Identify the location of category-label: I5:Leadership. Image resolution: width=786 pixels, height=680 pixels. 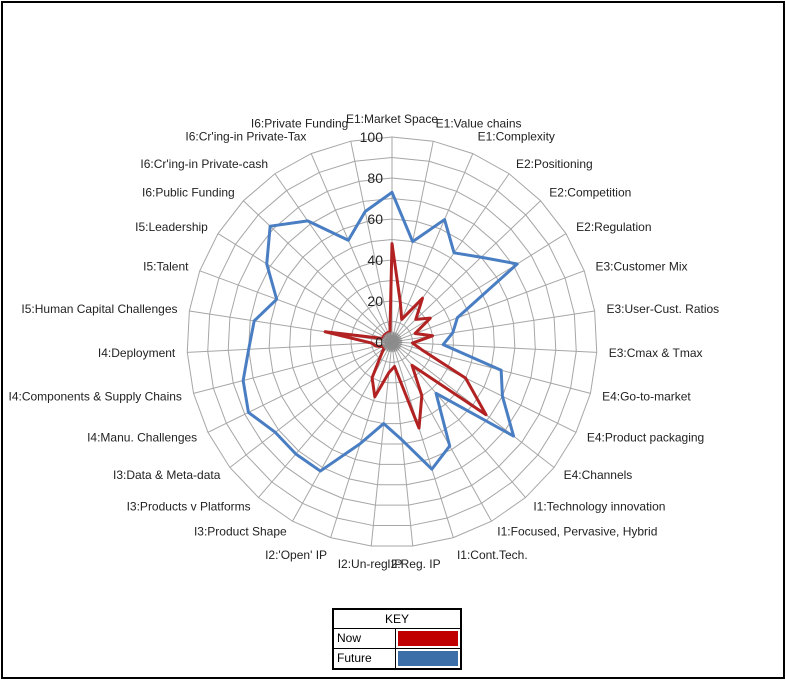
(171, 227).